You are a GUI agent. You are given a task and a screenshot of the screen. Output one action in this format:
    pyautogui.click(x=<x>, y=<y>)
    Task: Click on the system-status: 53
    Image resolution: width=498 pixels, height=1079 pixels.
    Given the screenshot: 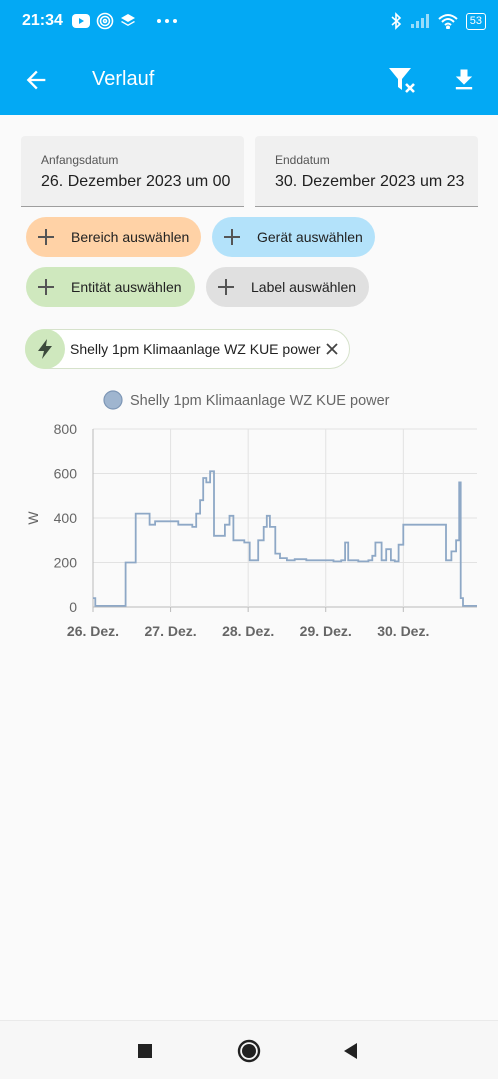 What is the action you would take?
    pyautogui.click(x=438, y=21)
    